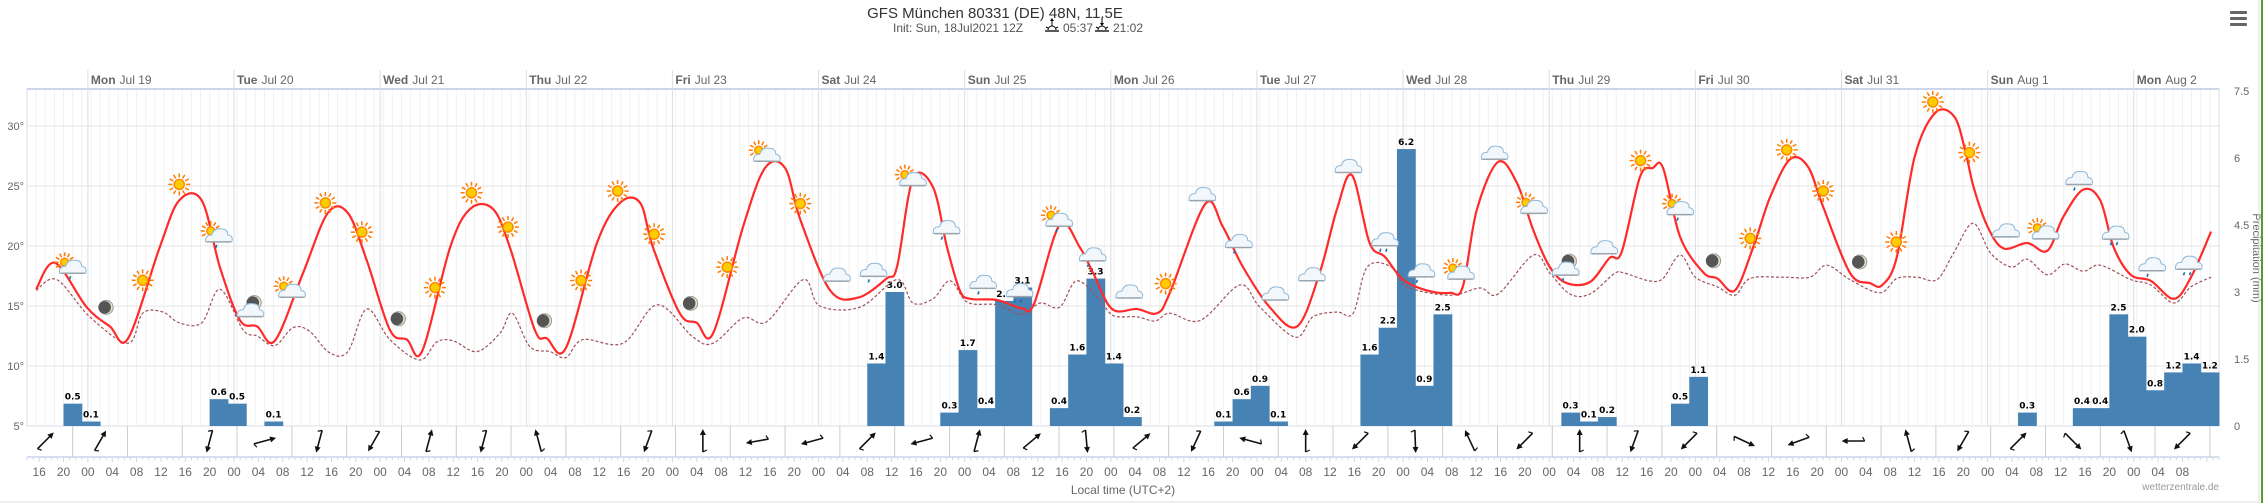  What do you see at coordinates (1114, 357) in the screenshot?
I see `precip-label: 1.4` at bounding box center [1114, 357].